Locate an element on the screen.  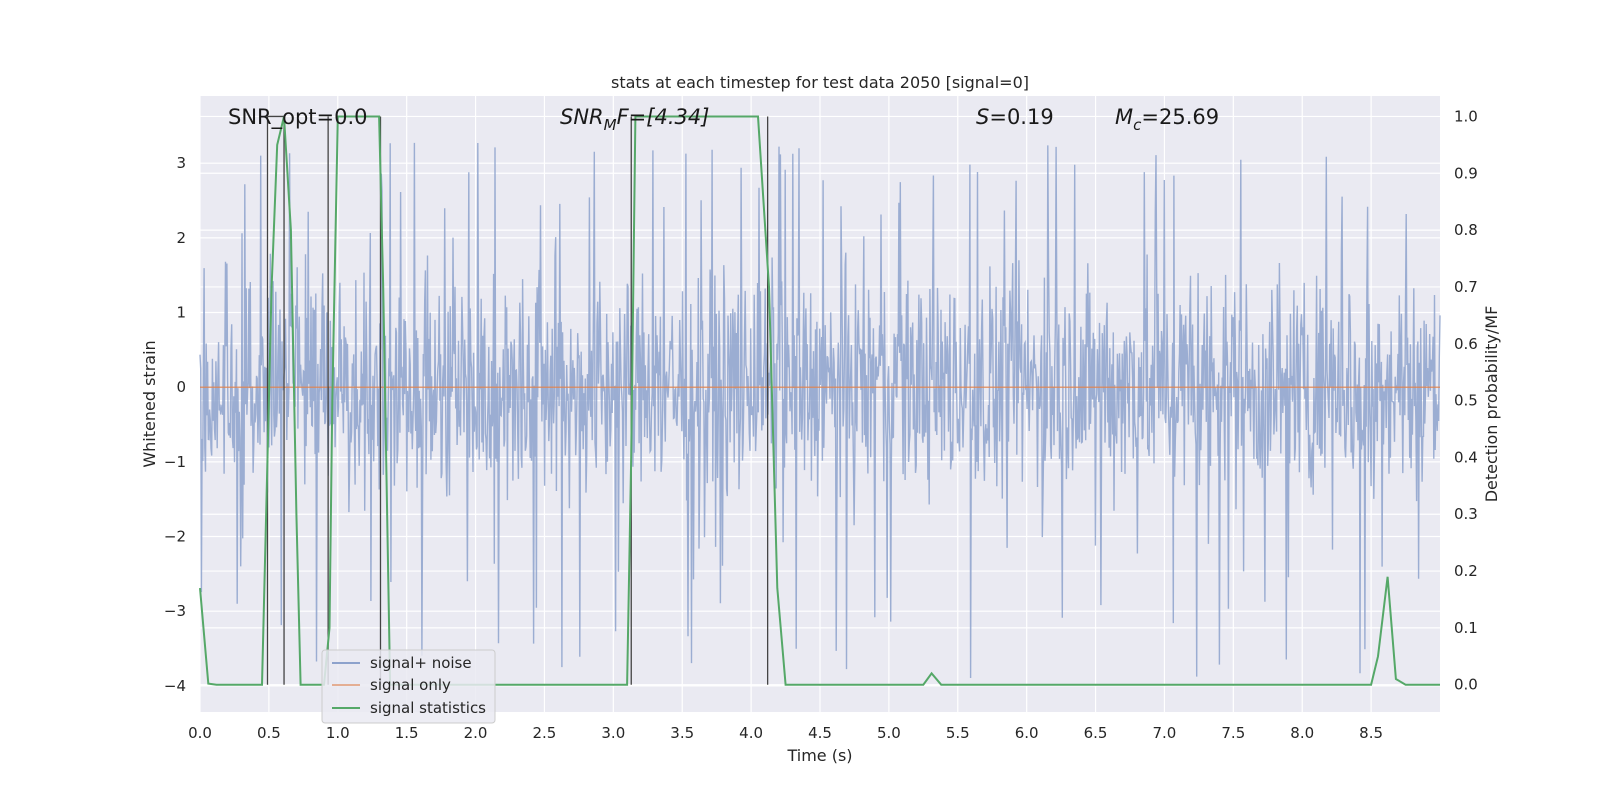
x-tick-label: 3.5 is located at coordinates (682, 733).